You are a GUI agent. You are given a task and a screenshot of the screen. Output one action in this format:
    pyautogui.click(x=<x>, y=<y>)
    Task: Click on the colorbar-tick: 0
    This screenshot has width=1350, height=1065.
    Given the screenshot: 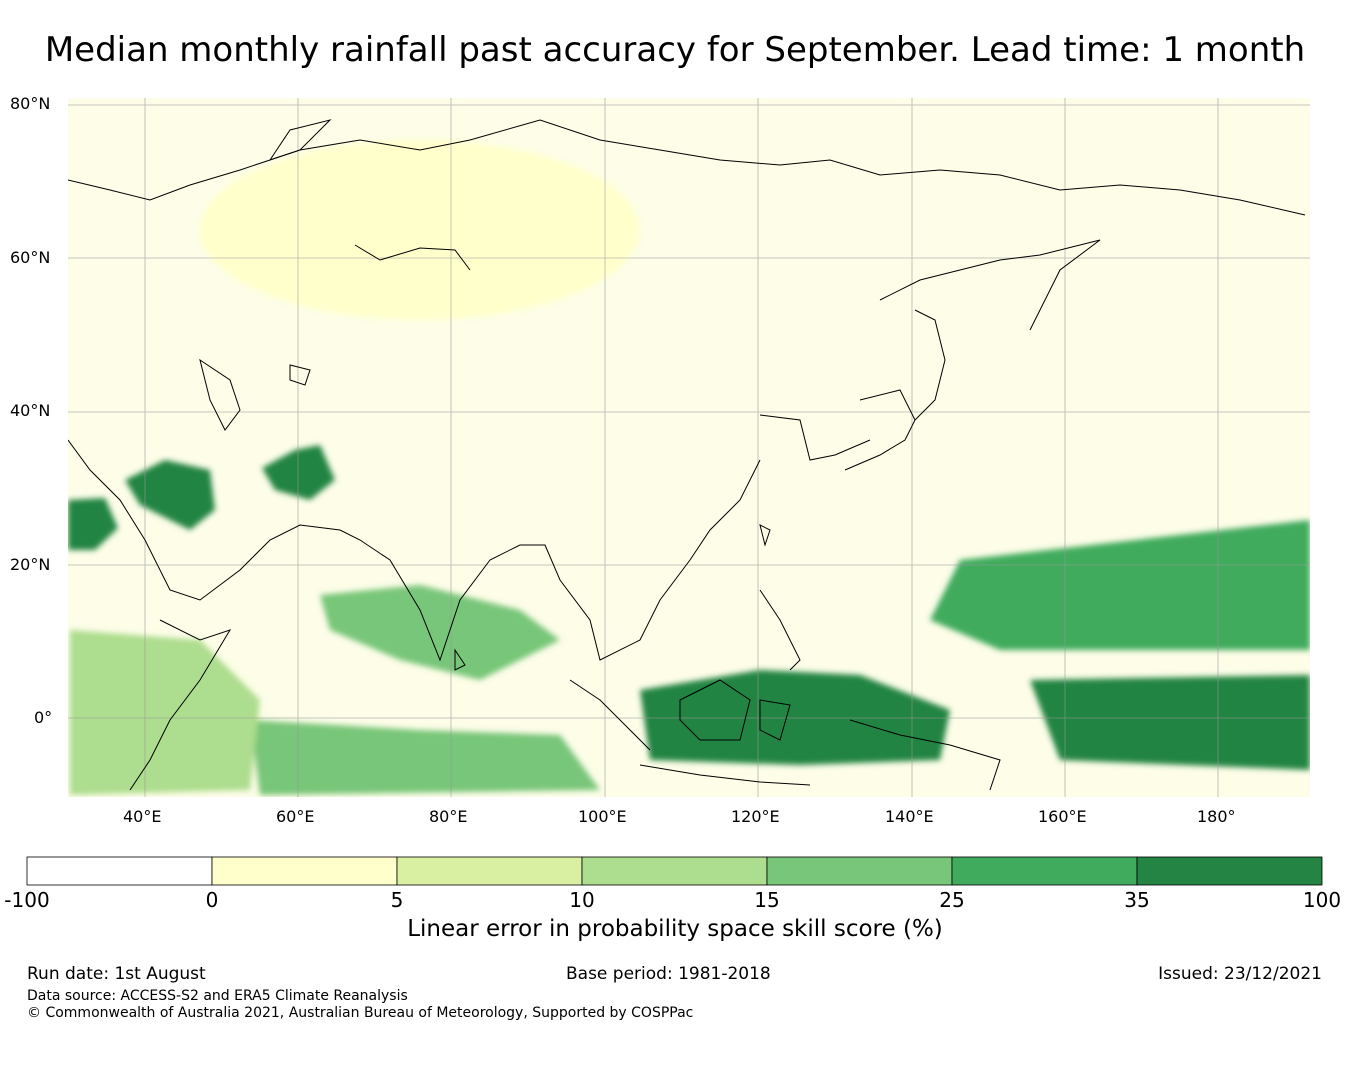 What is the action you would take?
    pyautogui.click(x=212, y=900)
    